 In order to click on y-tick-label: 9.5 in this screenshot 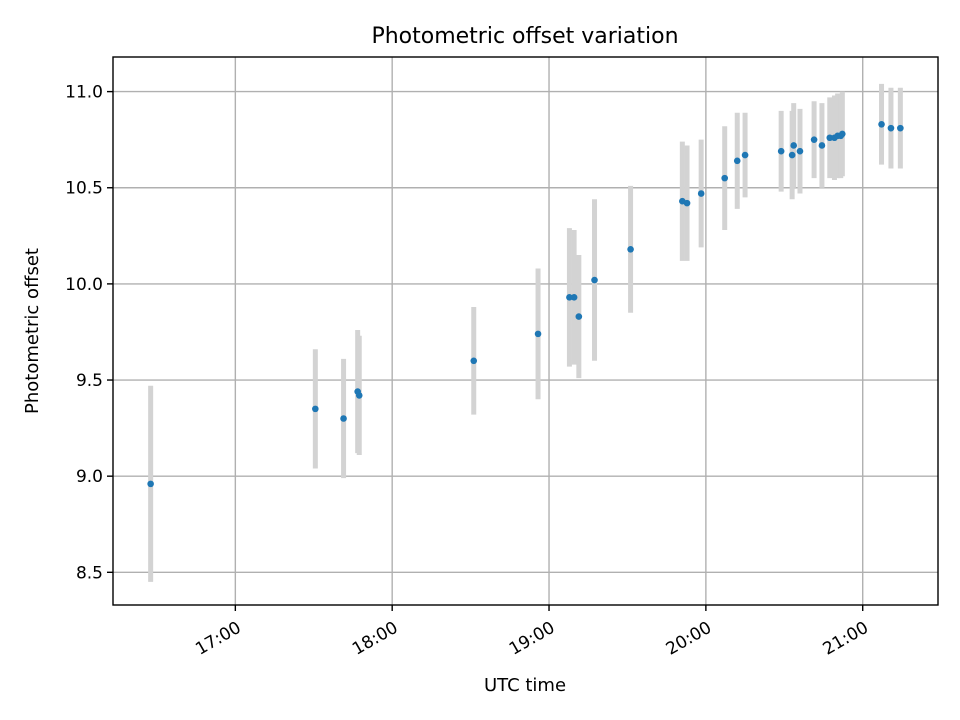, I will do `click(89, 381)`.